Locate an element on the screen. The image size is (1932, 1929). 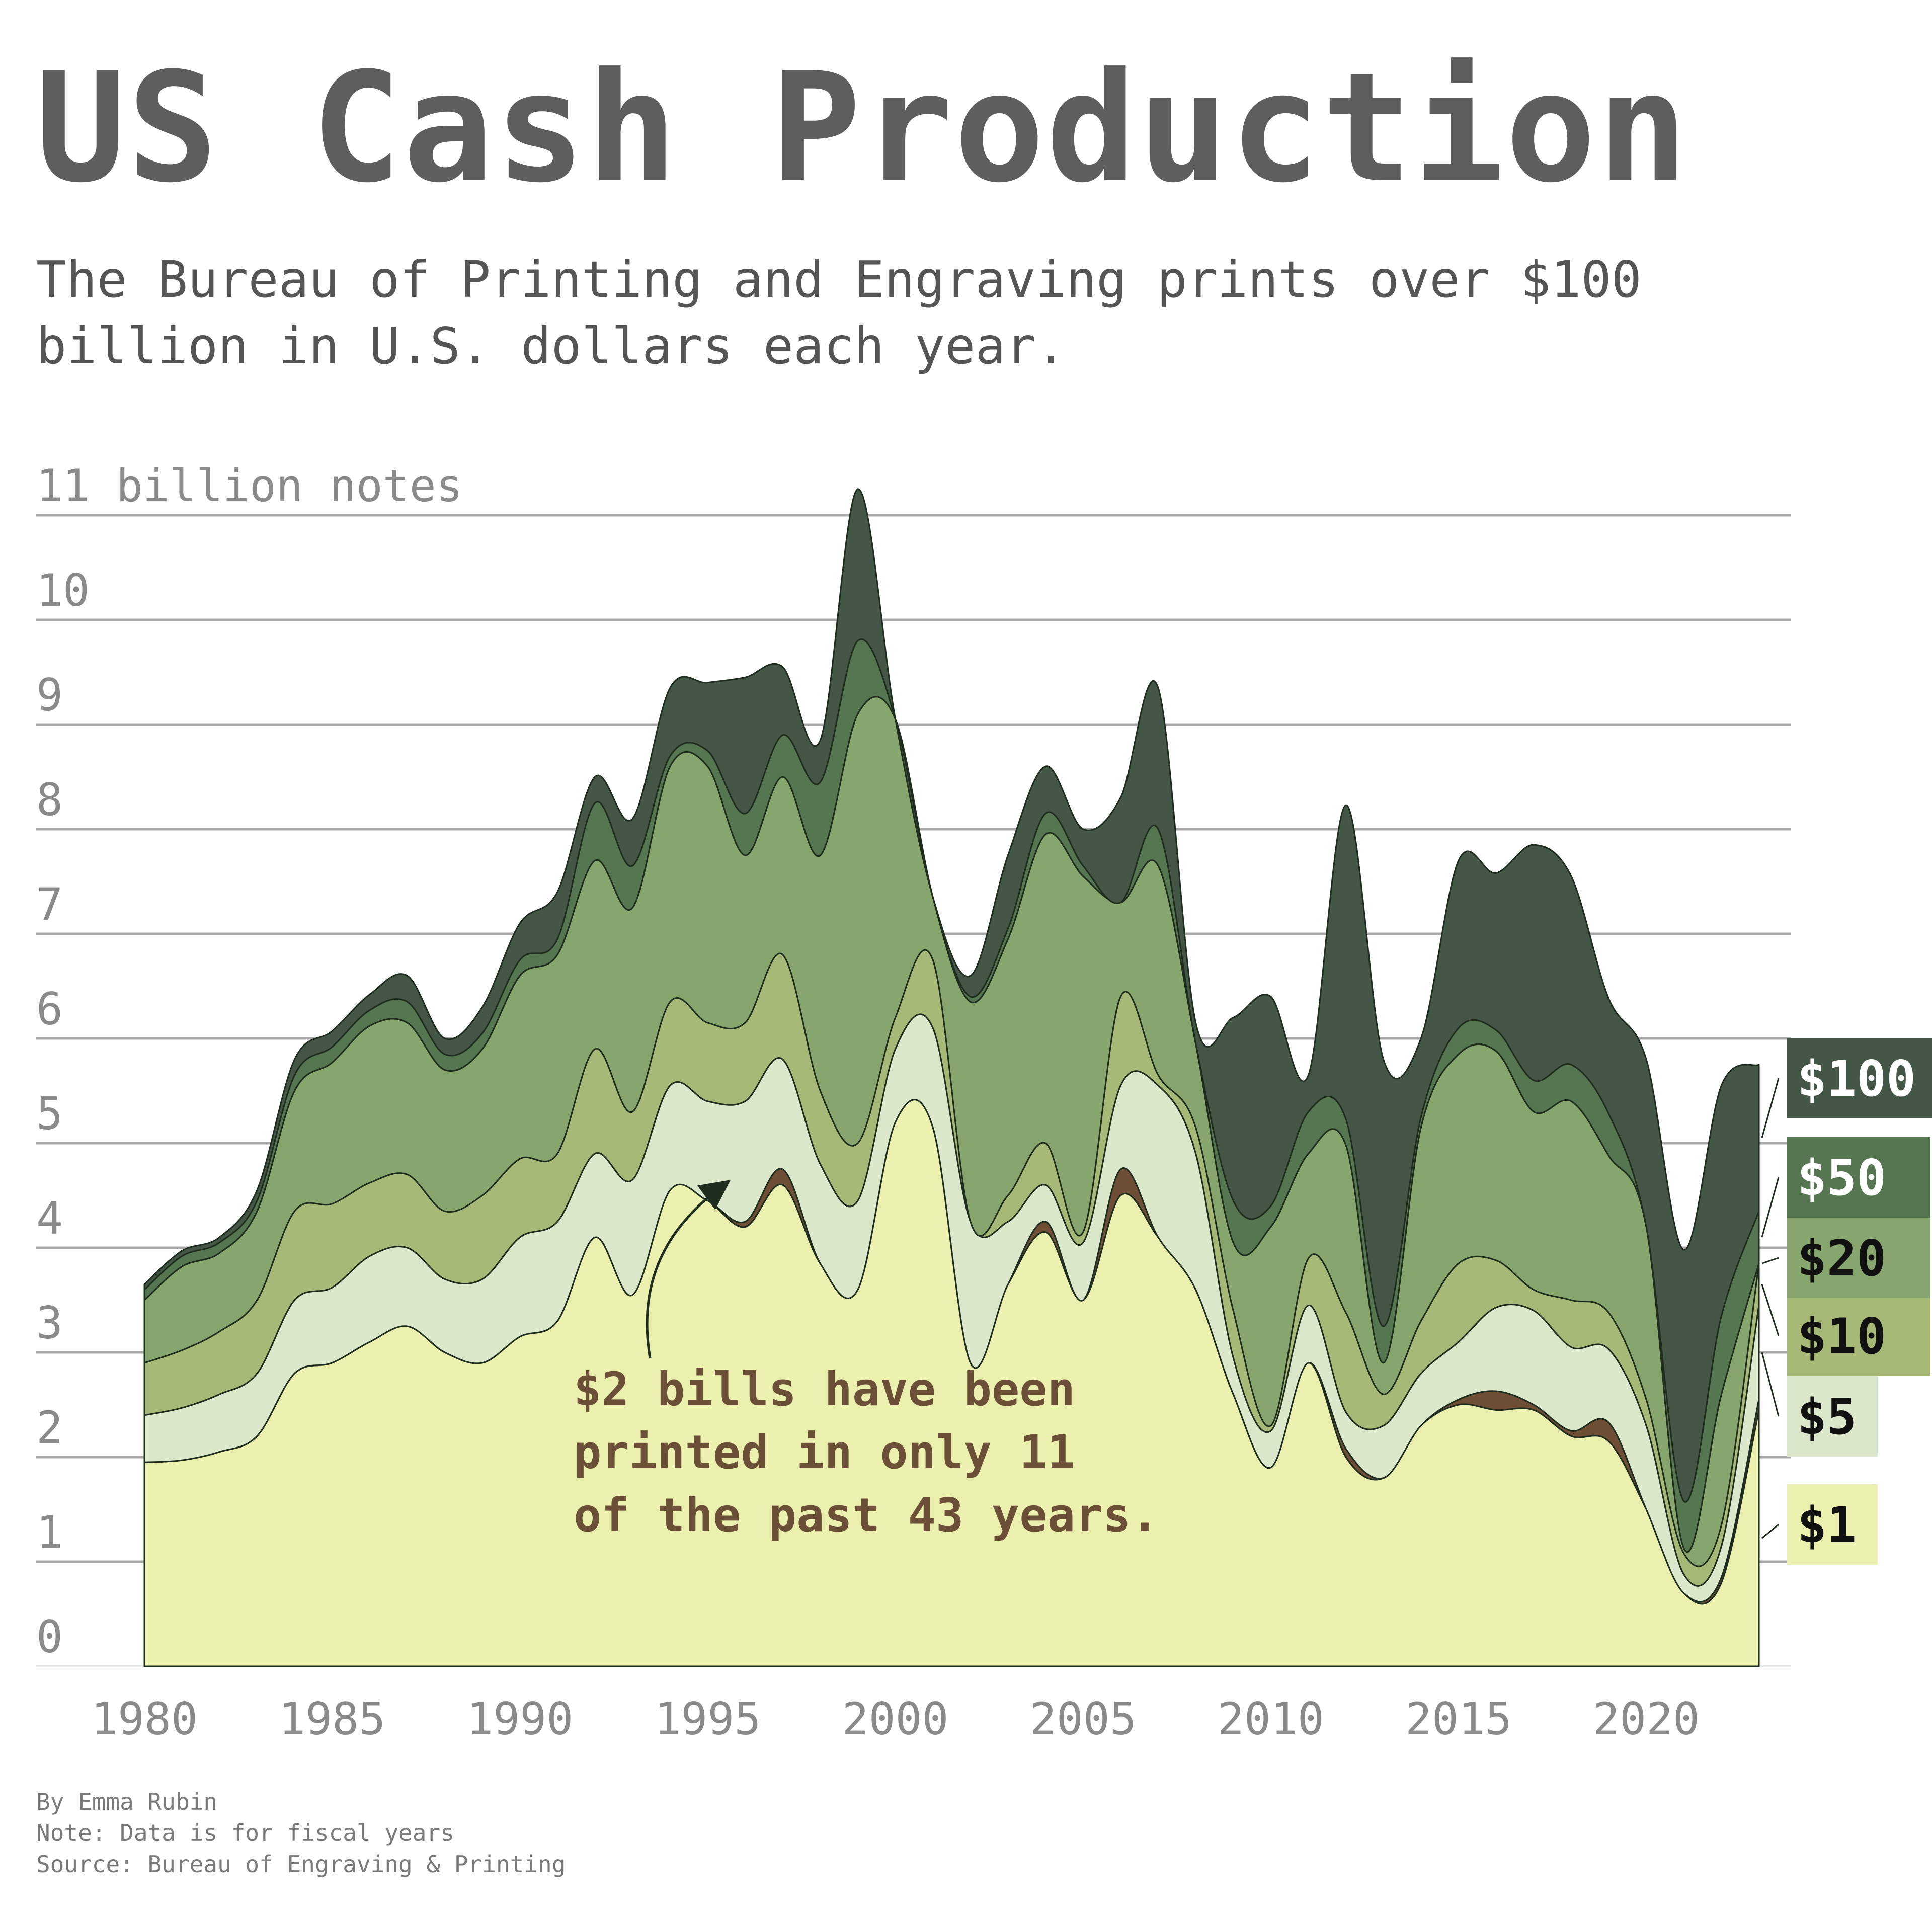
series-label-usd5: $5 is located at coordinates (1820, 1405).